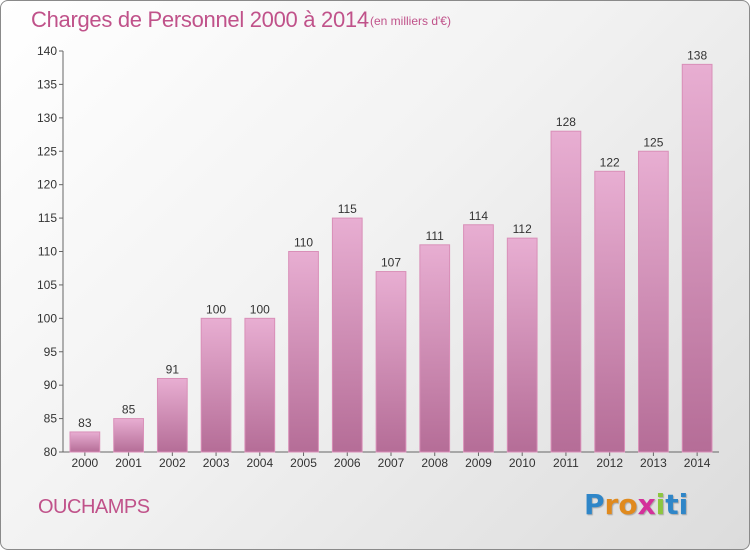 This screenshot has height=550, width=750. What do you see at coordinates (646, 504) in the screenshot?
I see `logo-letter-4: x` at bounding box center [646, 504].